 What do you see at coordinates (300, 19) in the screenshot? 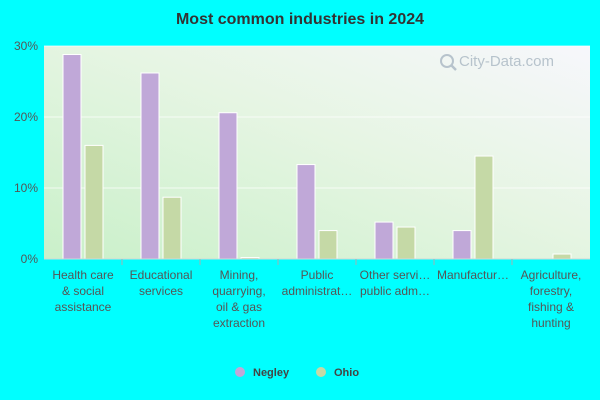
I see `chart-title: Most common industries in 2024` at bounding box center [300, 19].